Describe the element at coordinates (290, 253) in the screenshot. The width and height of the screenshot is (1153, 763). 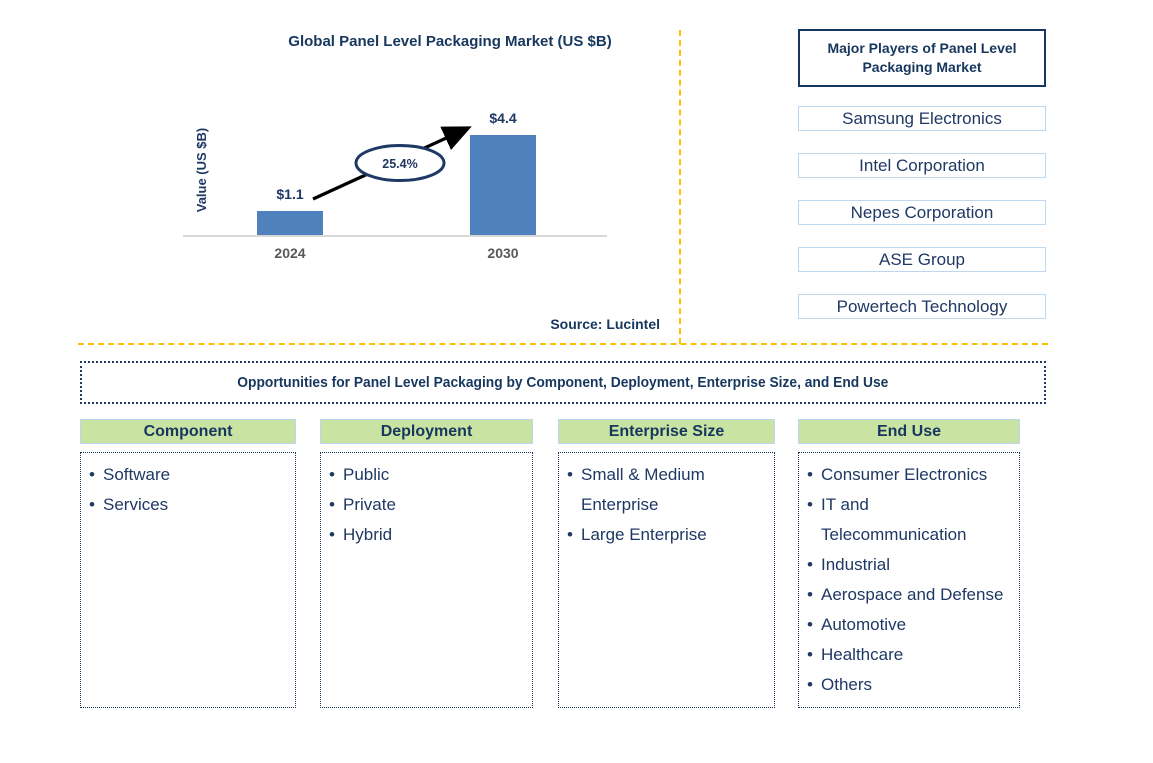
I see `x-tick-2024: 2024` at that location.